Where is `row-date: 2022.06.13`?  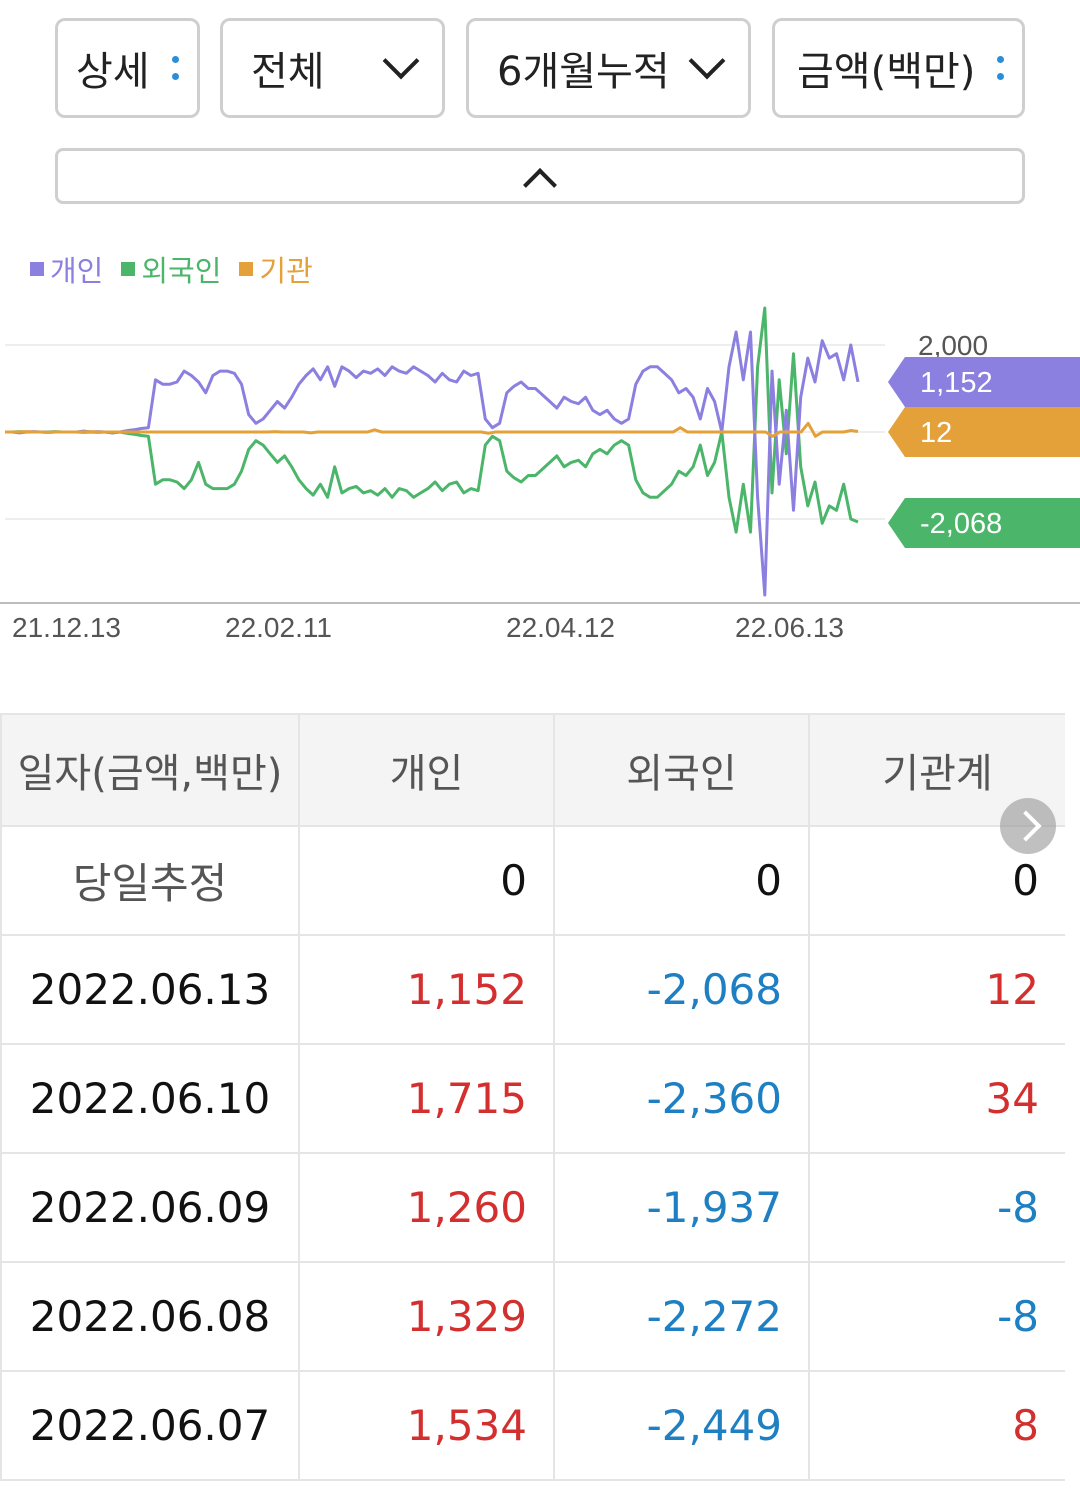
row-date: 2022.06.13 is located at coordinates (150, 989).